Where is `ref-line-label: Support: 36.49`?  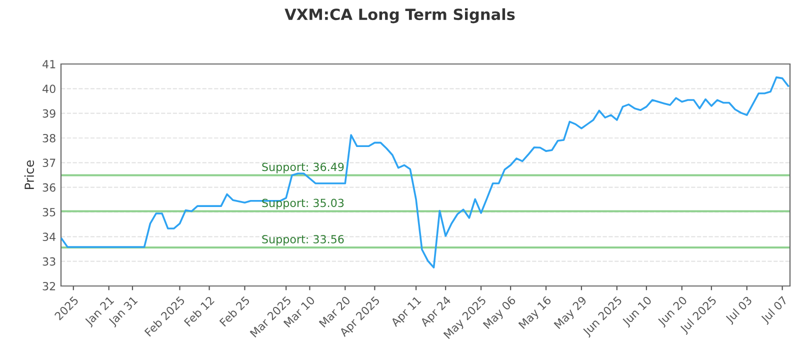
ref-line-label: Support: 36.49 is located at coordinates (303, 168).